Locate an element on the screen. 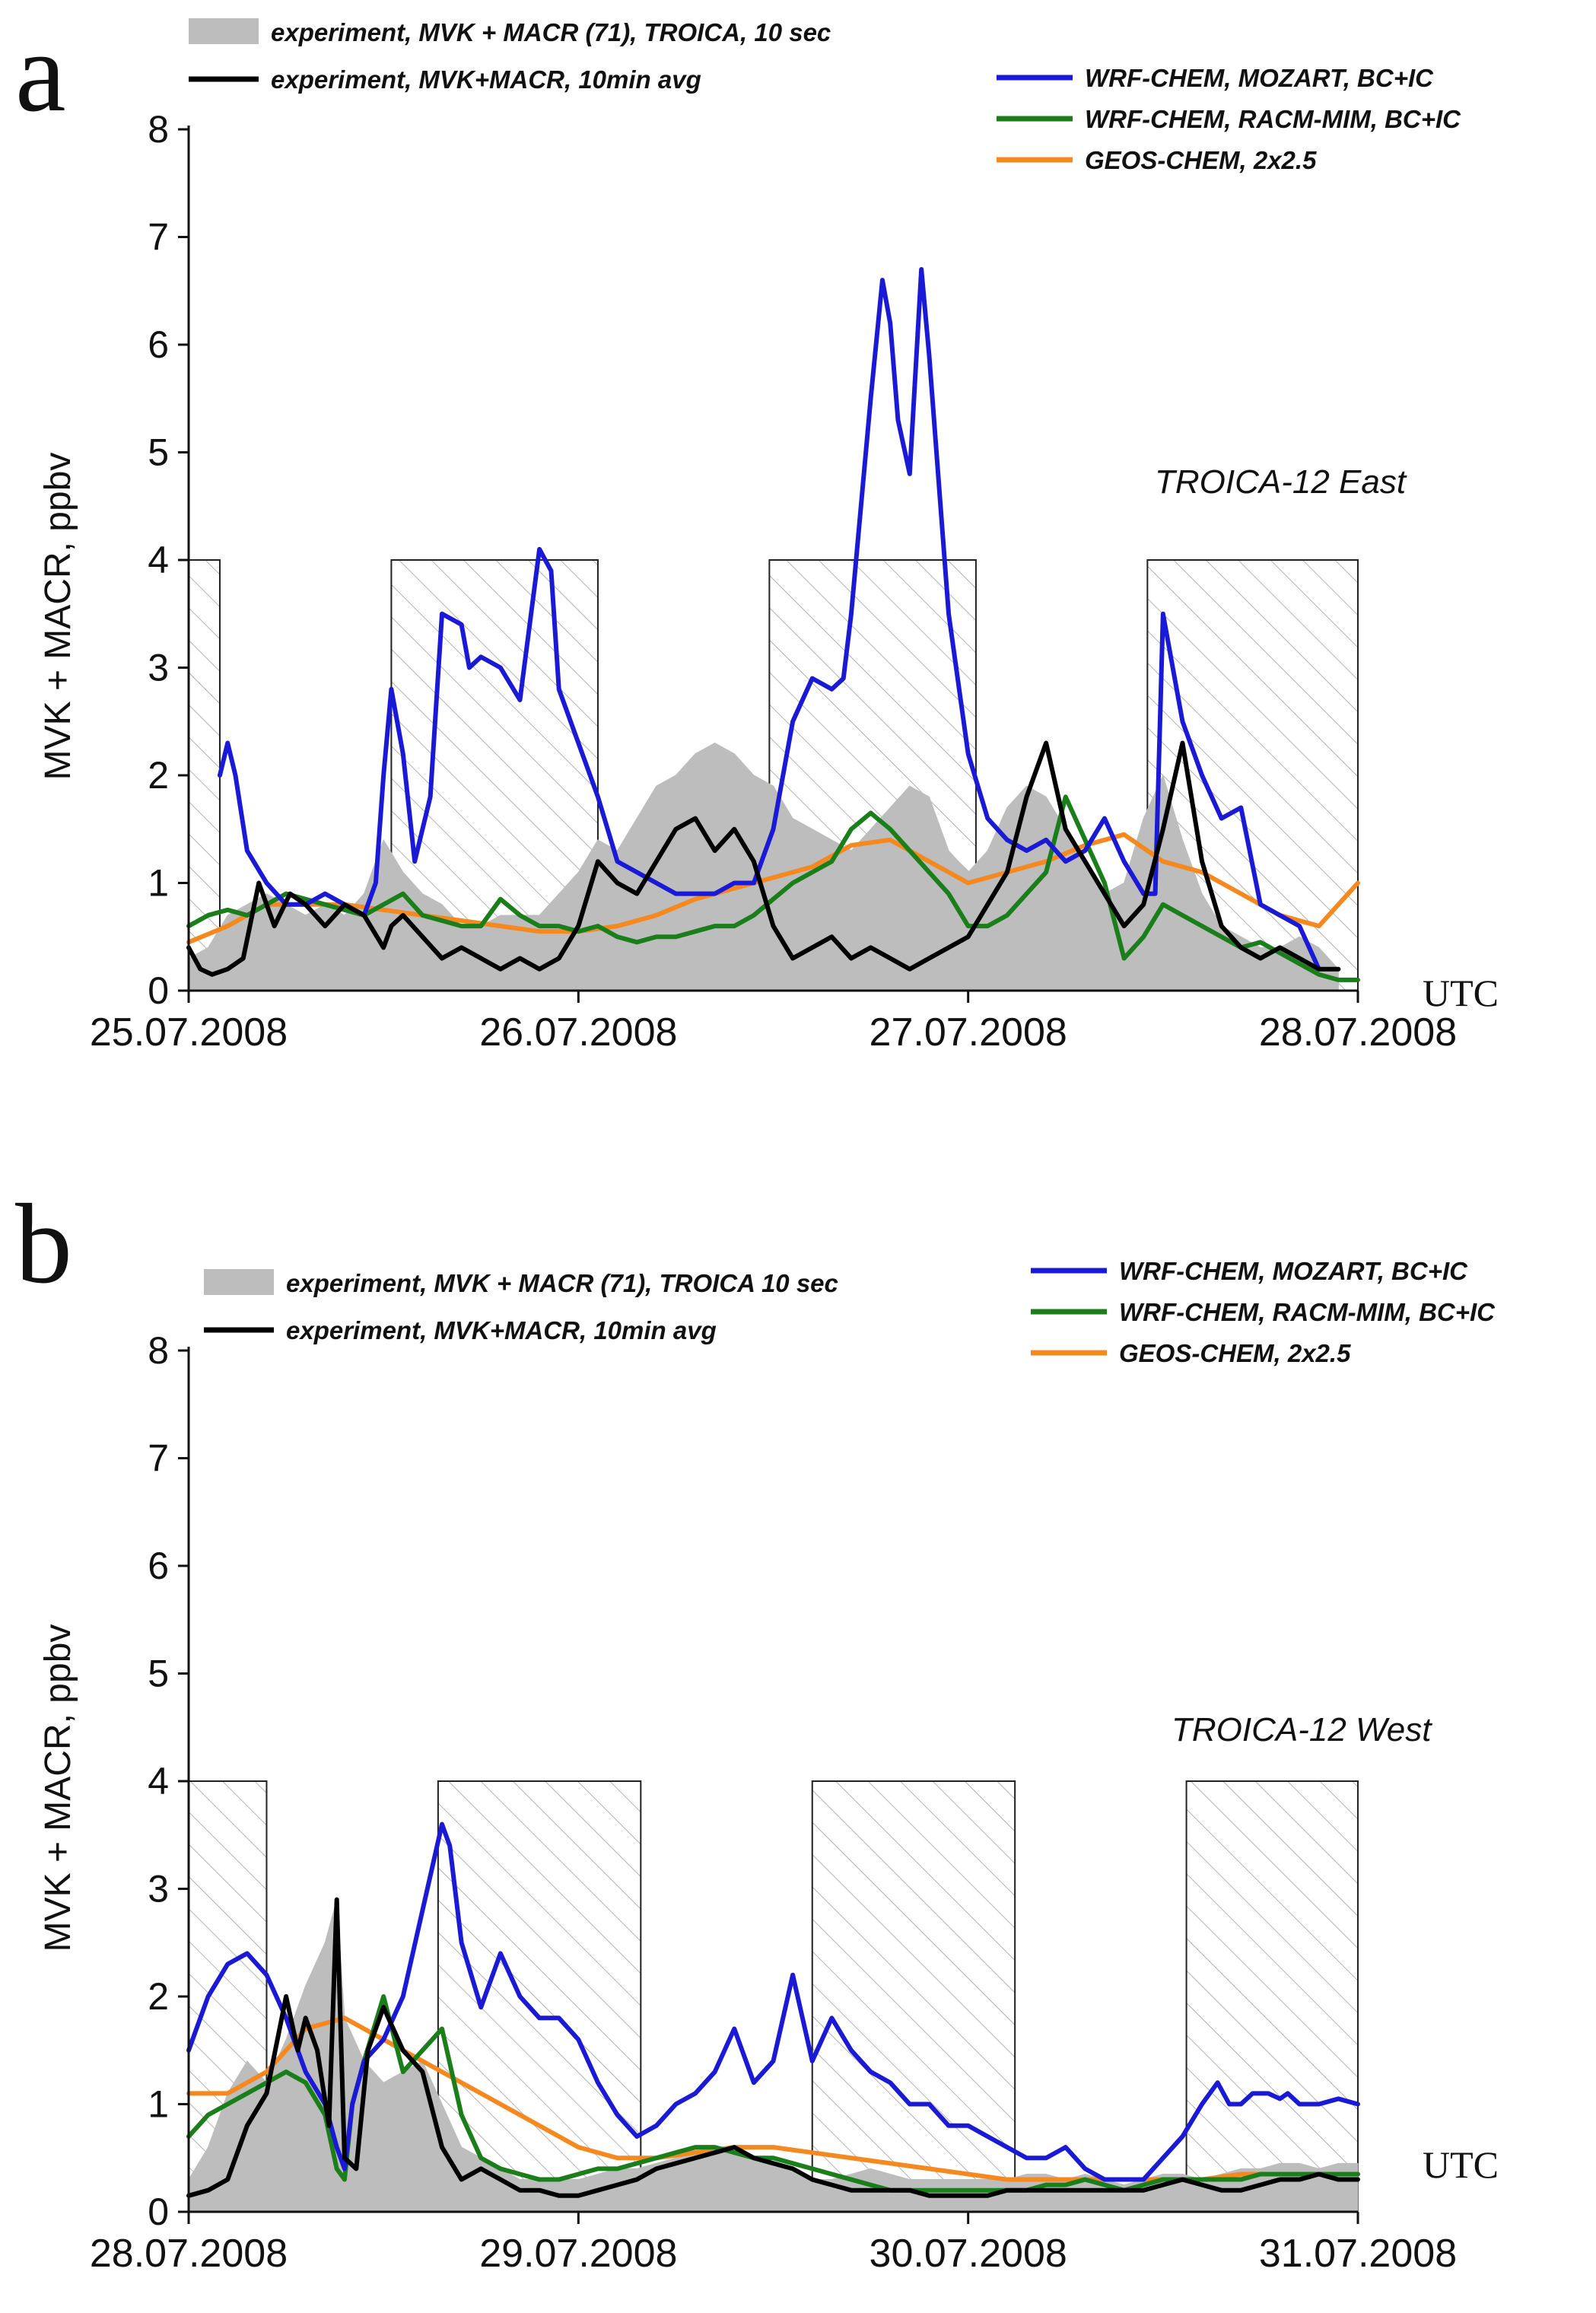 This screenshot has height=2313, width=1596. series-racm-line is located at coordinates (773, 888).